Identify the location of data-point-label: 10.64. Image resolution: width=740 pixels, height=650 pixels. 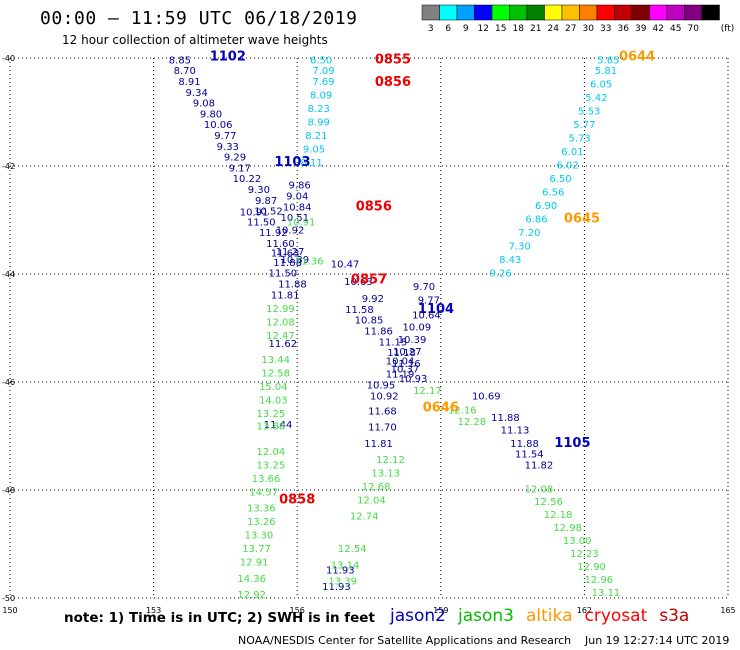
(426, 315).